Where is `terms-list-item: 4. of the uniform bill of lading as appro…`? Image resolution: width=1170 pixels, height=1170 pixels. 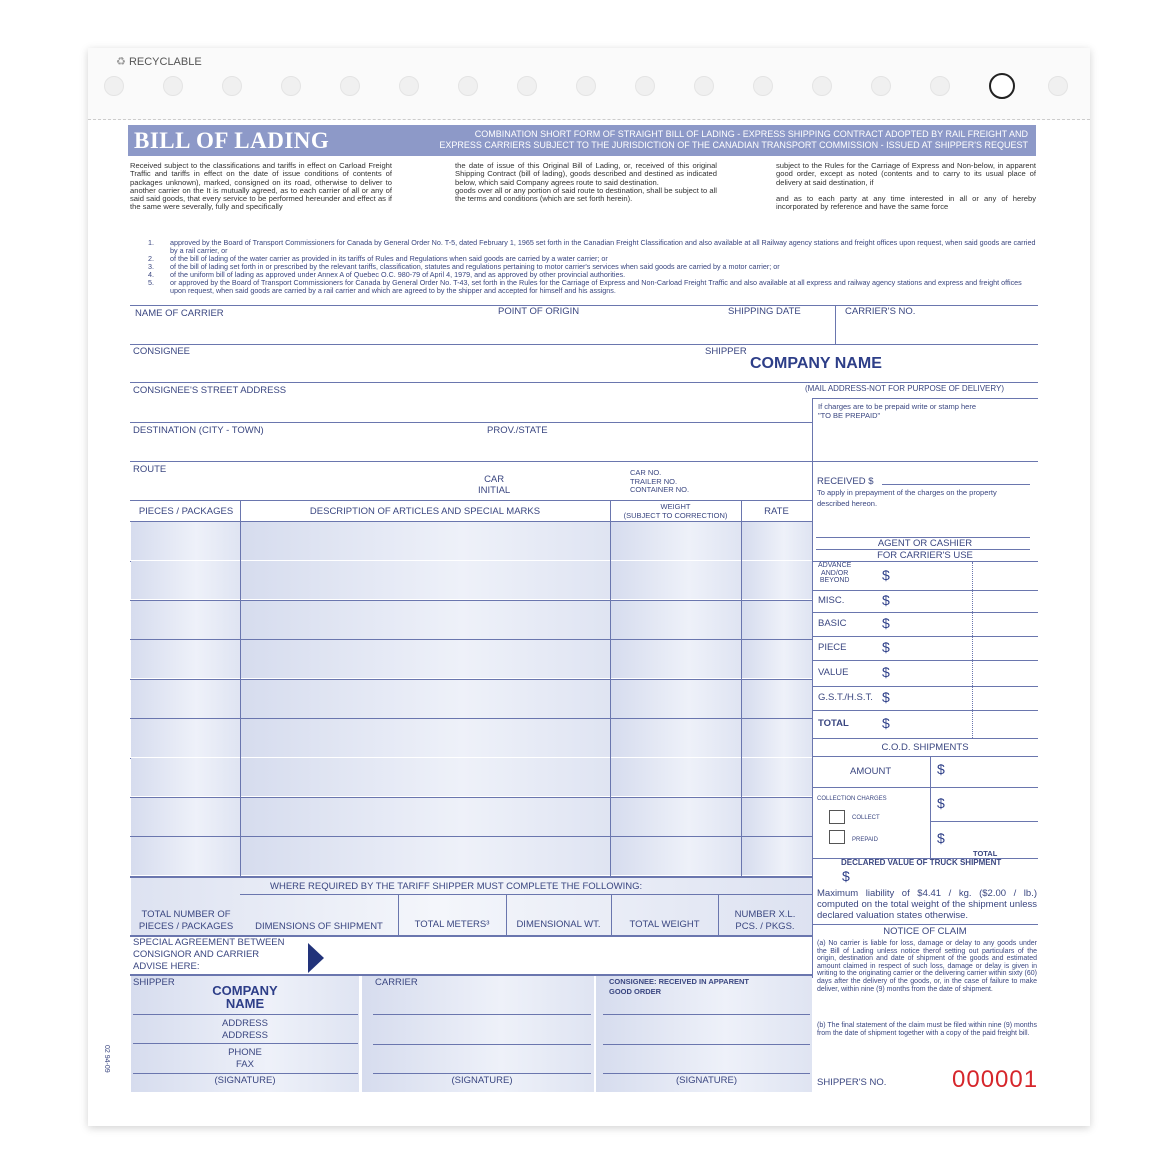 terms-list-item: 4. of the uniform bill of lading as appro… is located at coordinates (592, 275).